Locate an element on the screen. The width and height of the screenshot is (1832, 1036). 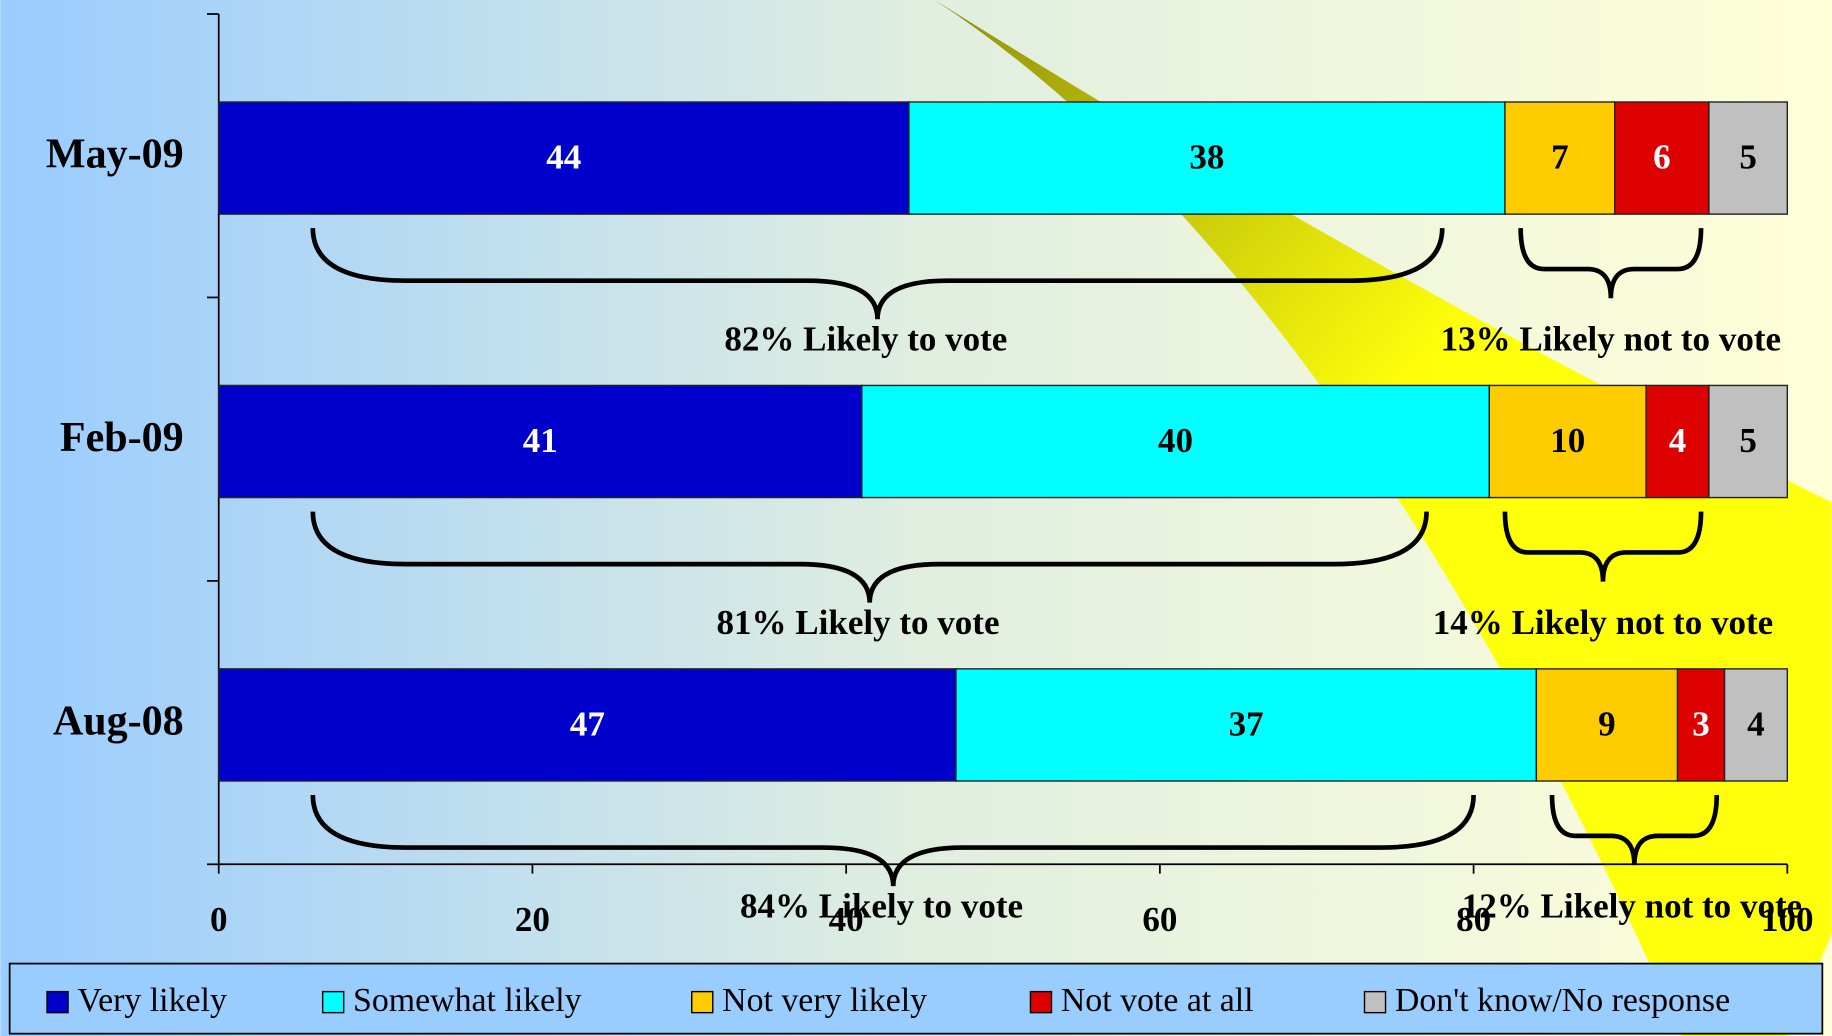
annotation: 84% Likely to vote is located at coordinates (881, 906).